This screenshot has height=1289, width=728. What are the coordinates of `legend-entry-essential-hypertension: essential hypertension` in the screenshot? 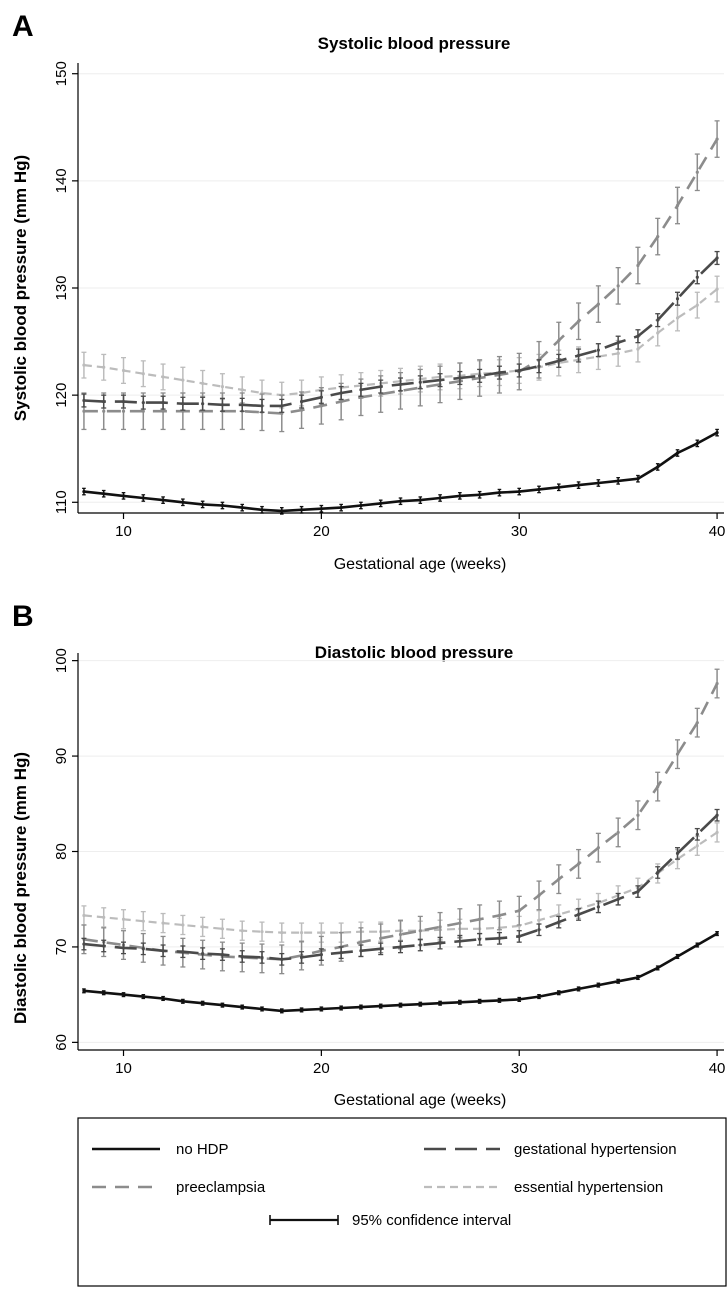 It's located at (543, 1187).